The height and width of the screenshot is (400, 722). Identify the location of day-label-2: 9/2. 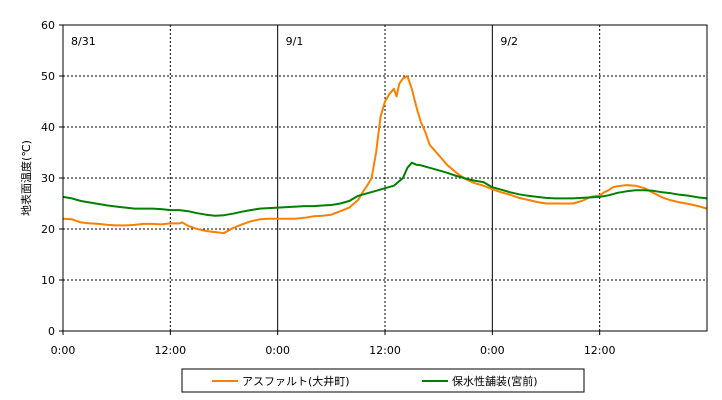
(509, 41).